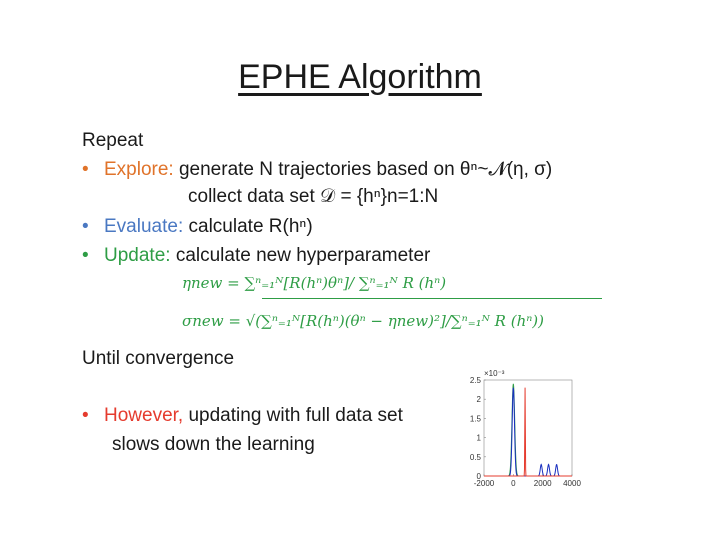 The height and width of the screenshot is (540, 720). Describe the element at coordinates (476, 418) in the screenshot. I see `y-tick-label: 1.5` at that location.